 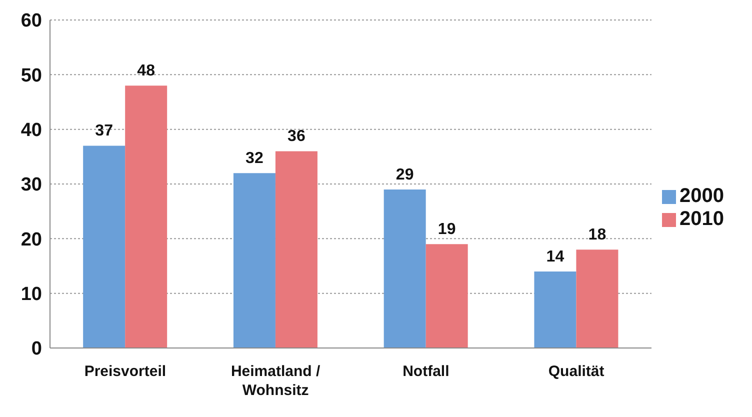 What do you see at coordinates (146, 71) in the screenshot?
I see `data-label: 48` at bounding box center [146, 71].